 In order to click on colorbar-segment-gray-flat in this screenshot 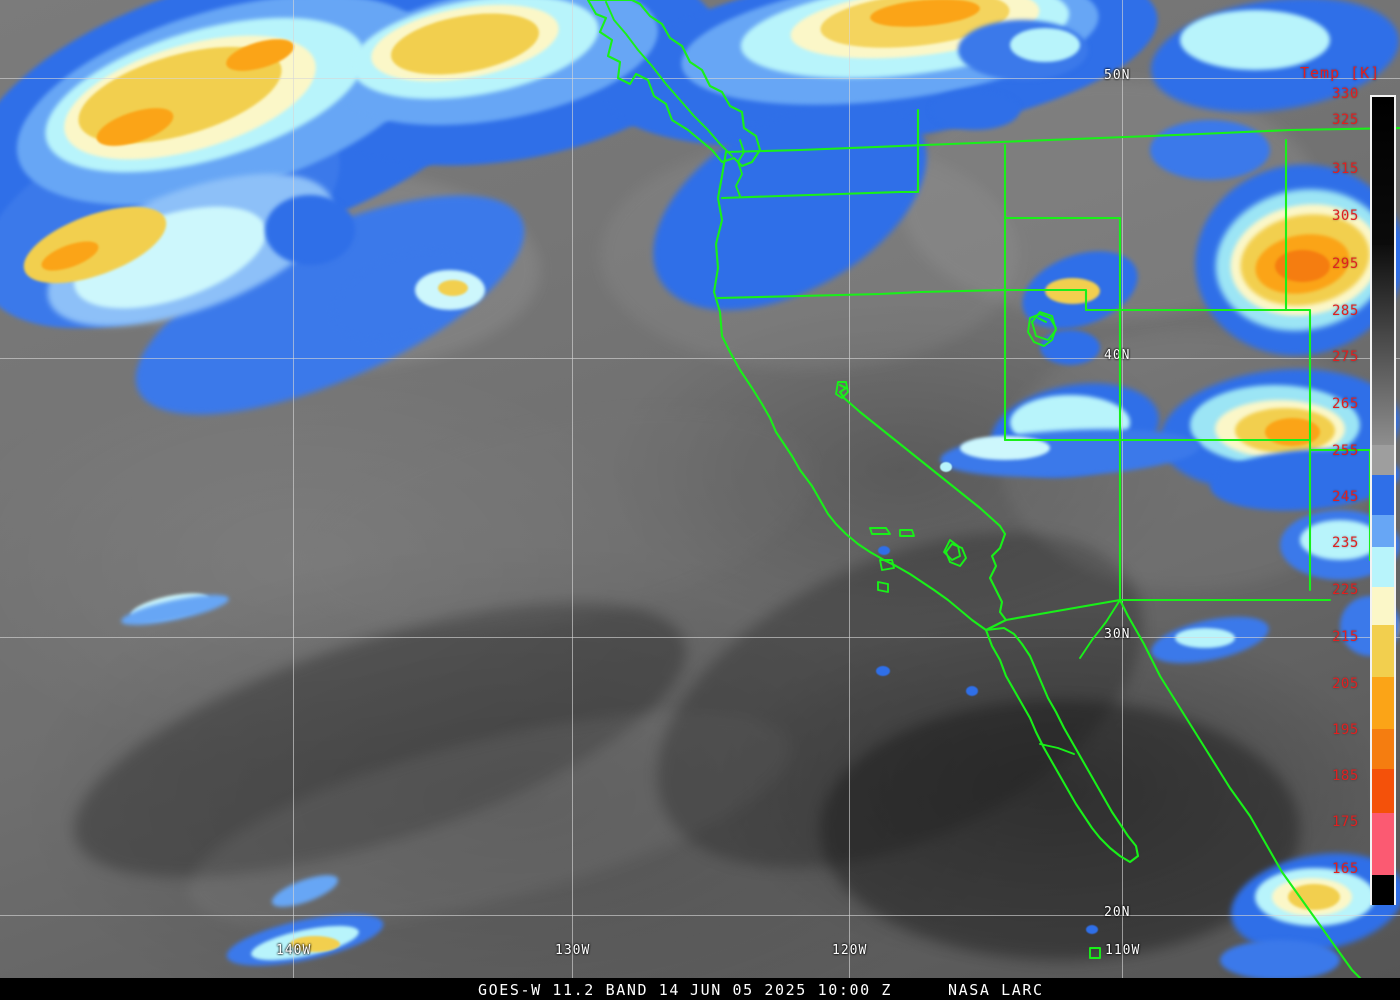, I will do `click(1383, 460)`.